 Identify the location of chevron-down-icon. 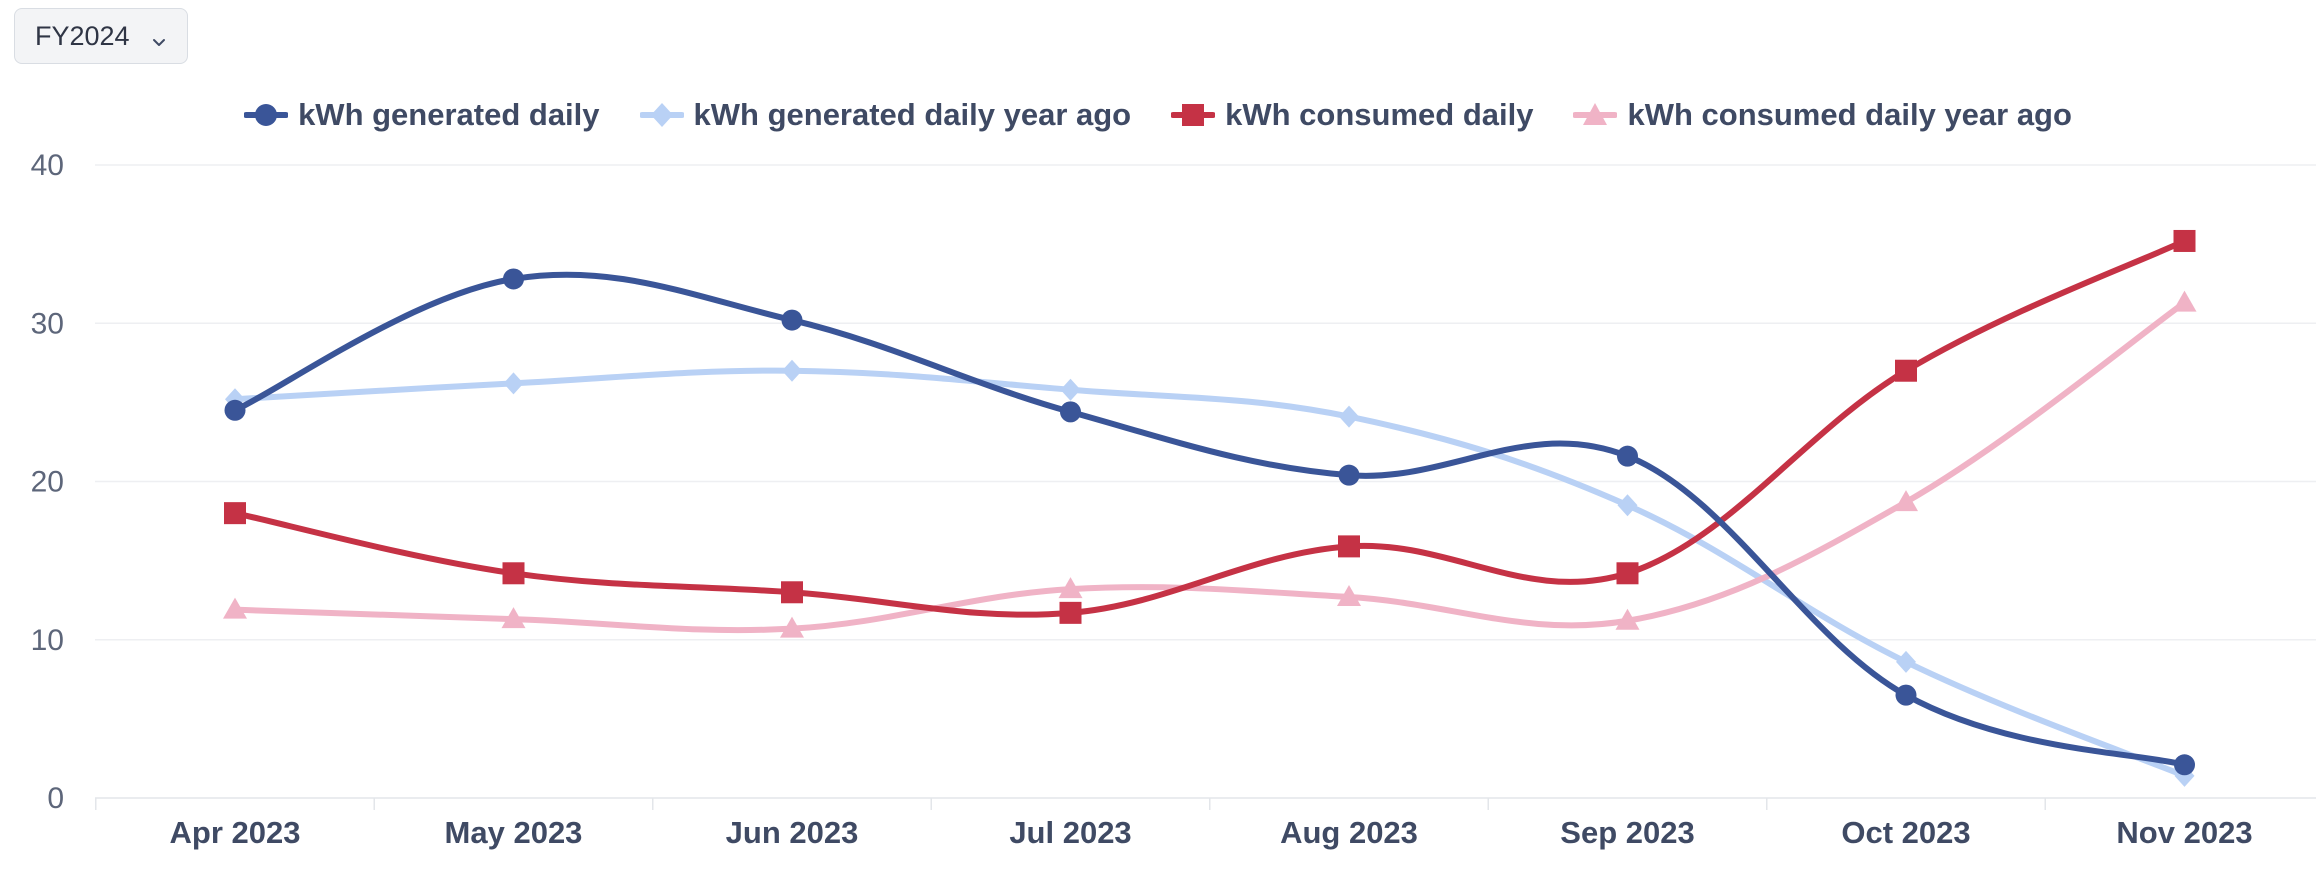
(159, 36).